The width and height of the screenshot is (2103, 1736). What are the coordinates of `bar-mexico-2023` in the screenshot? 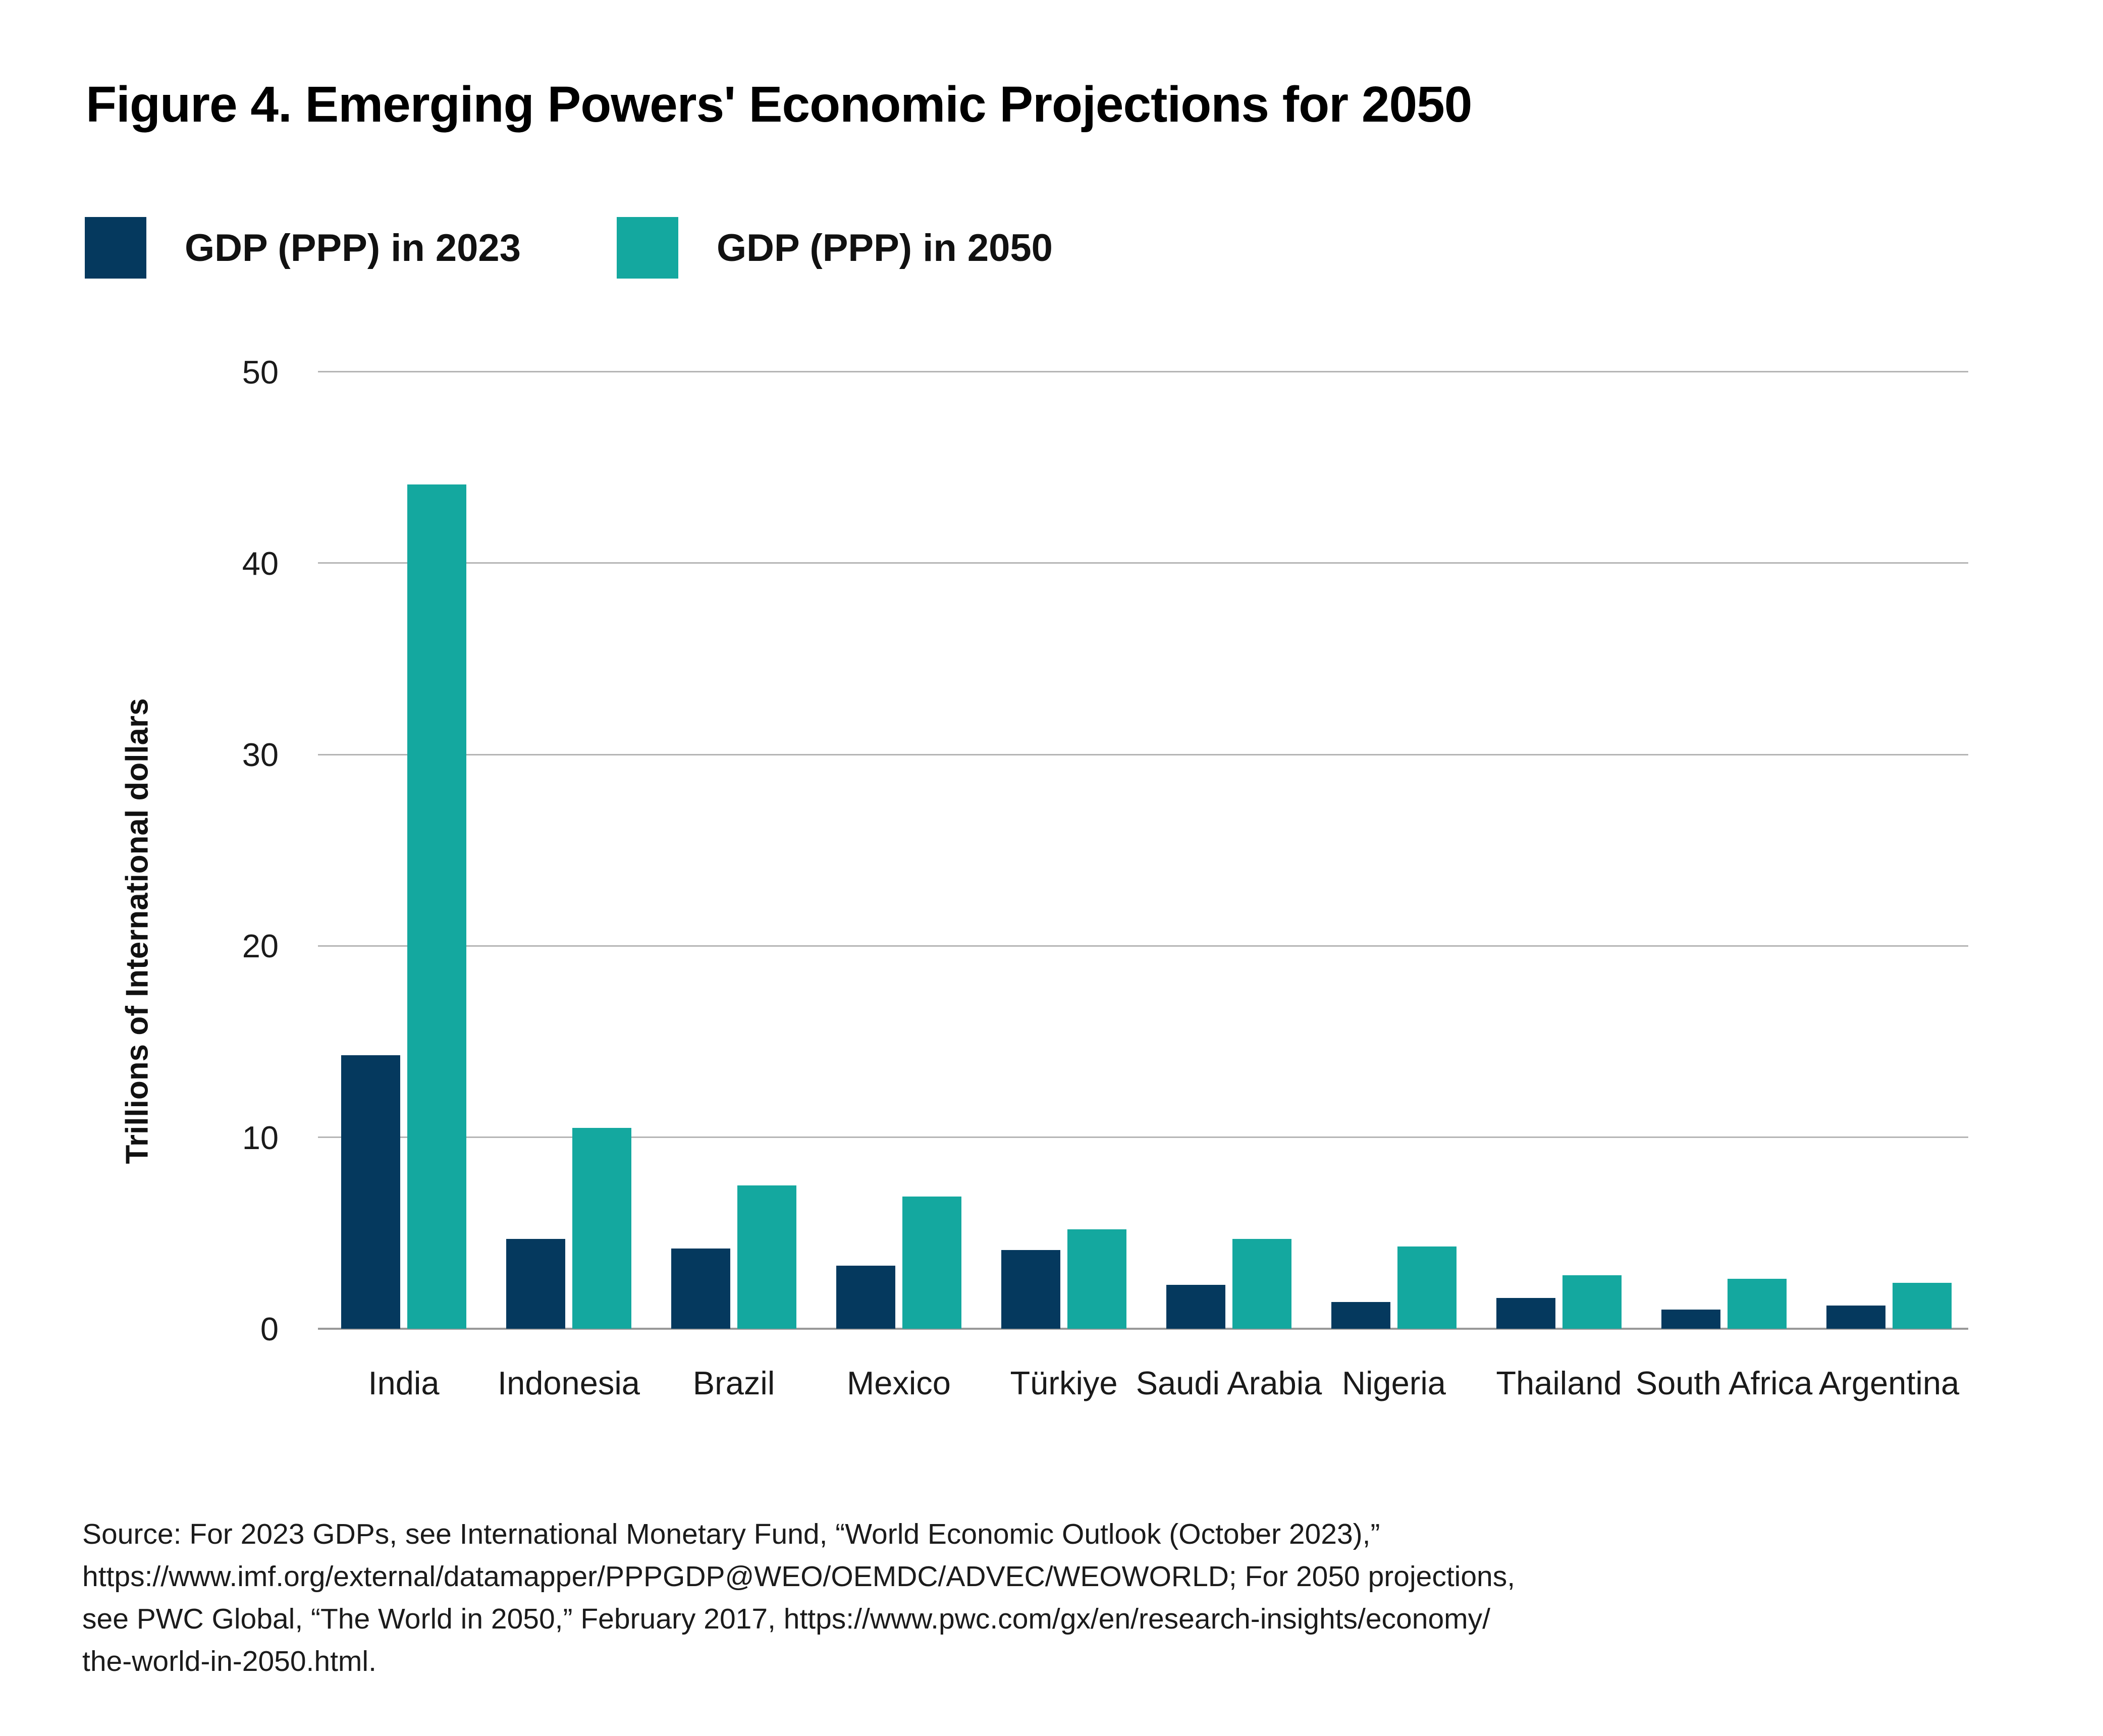 It's located at (865, 1297).